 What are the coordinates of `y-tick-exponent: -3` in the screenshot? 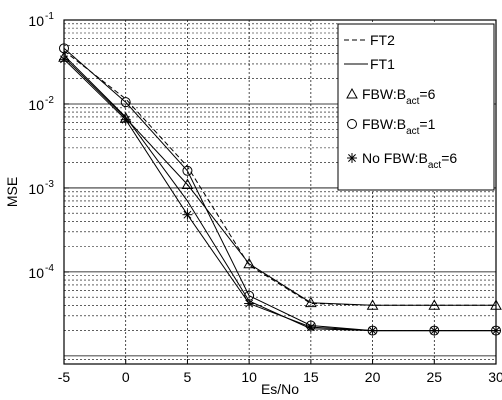 It's located at (49, 184).